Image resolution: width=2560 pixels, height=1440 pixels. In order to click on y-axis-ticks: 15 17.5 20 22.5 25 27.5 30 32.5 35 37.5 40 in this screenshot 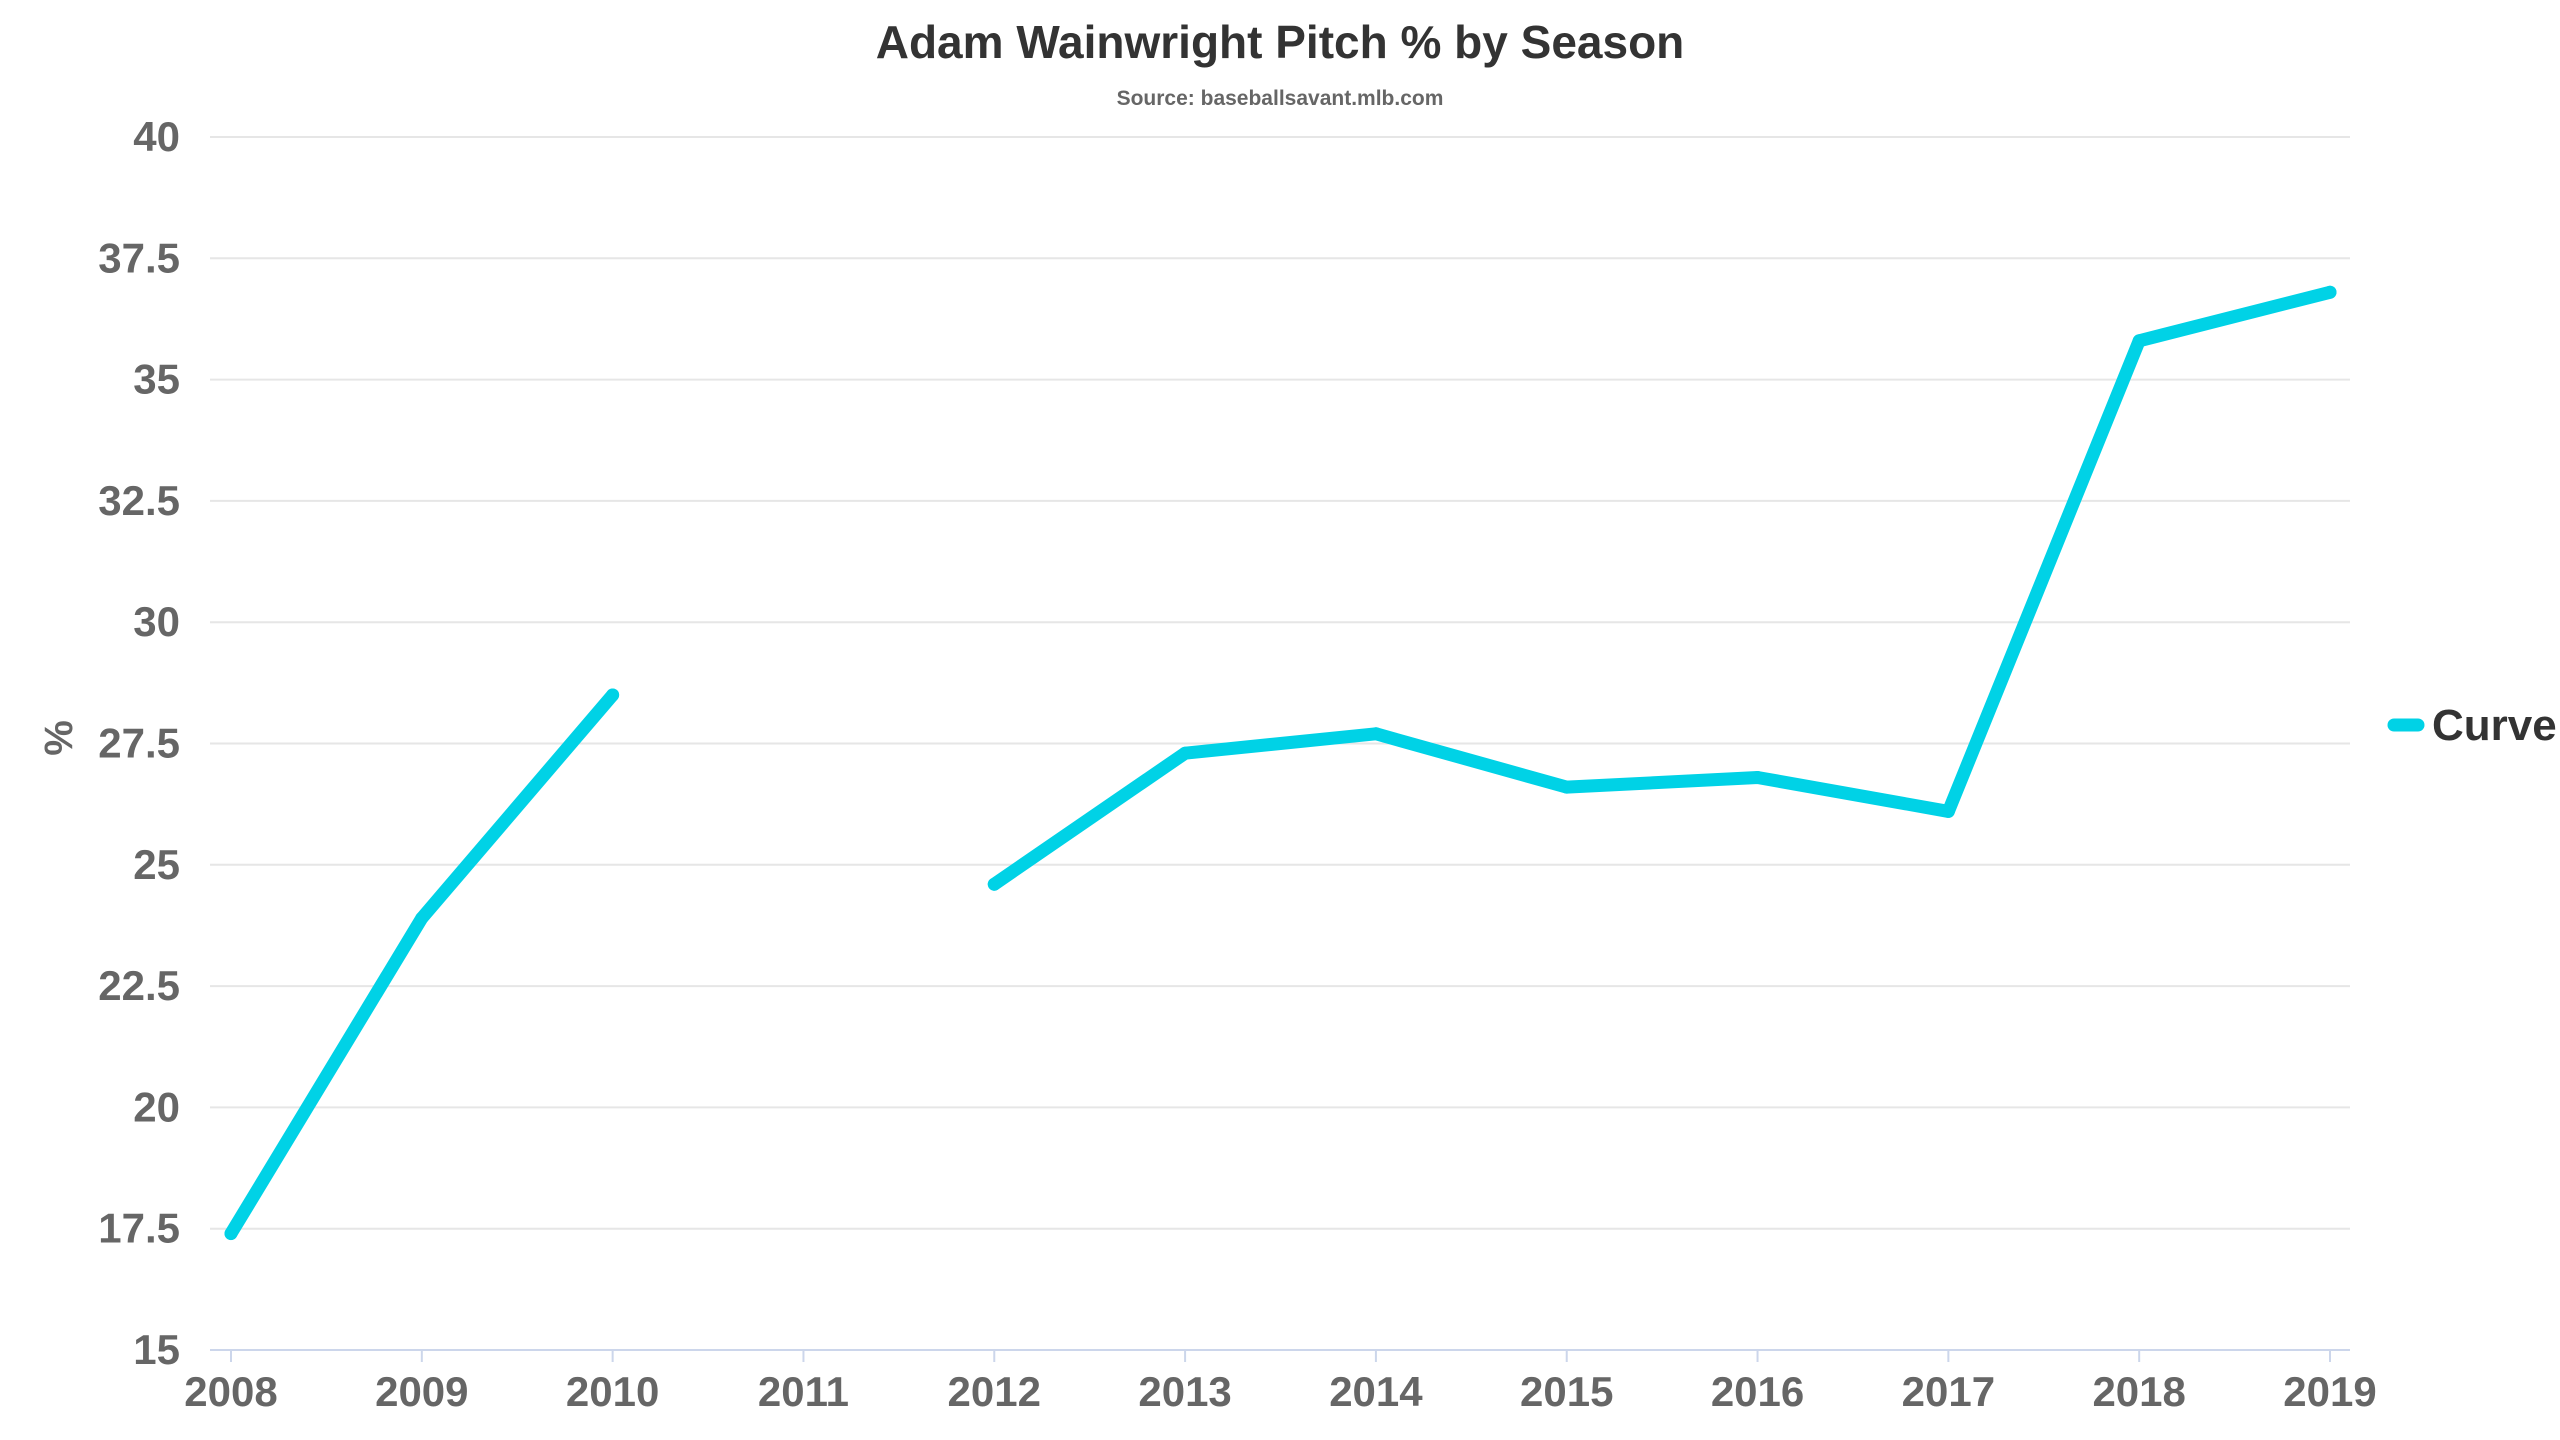, I will do `click(139, 743)`.